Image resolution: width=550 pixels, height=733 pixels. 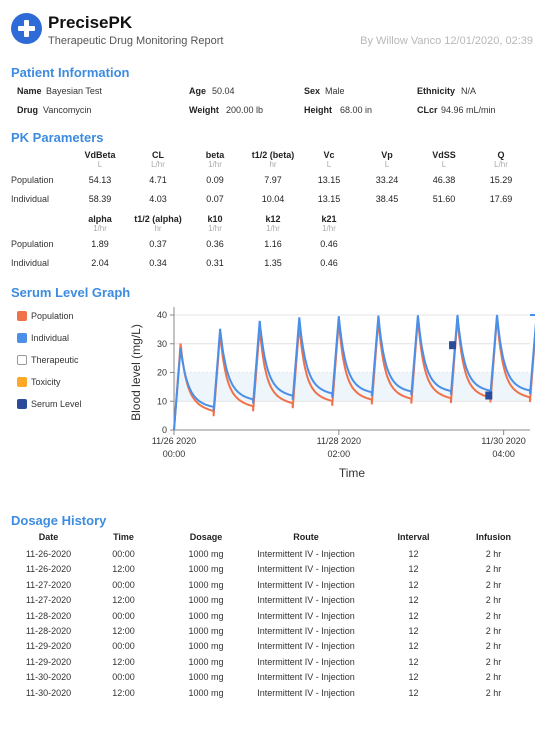 What do you see at coordinates (162, 315) in the screenshot?
I see `y-tick-label: 40` at bounding box center [162, 315].